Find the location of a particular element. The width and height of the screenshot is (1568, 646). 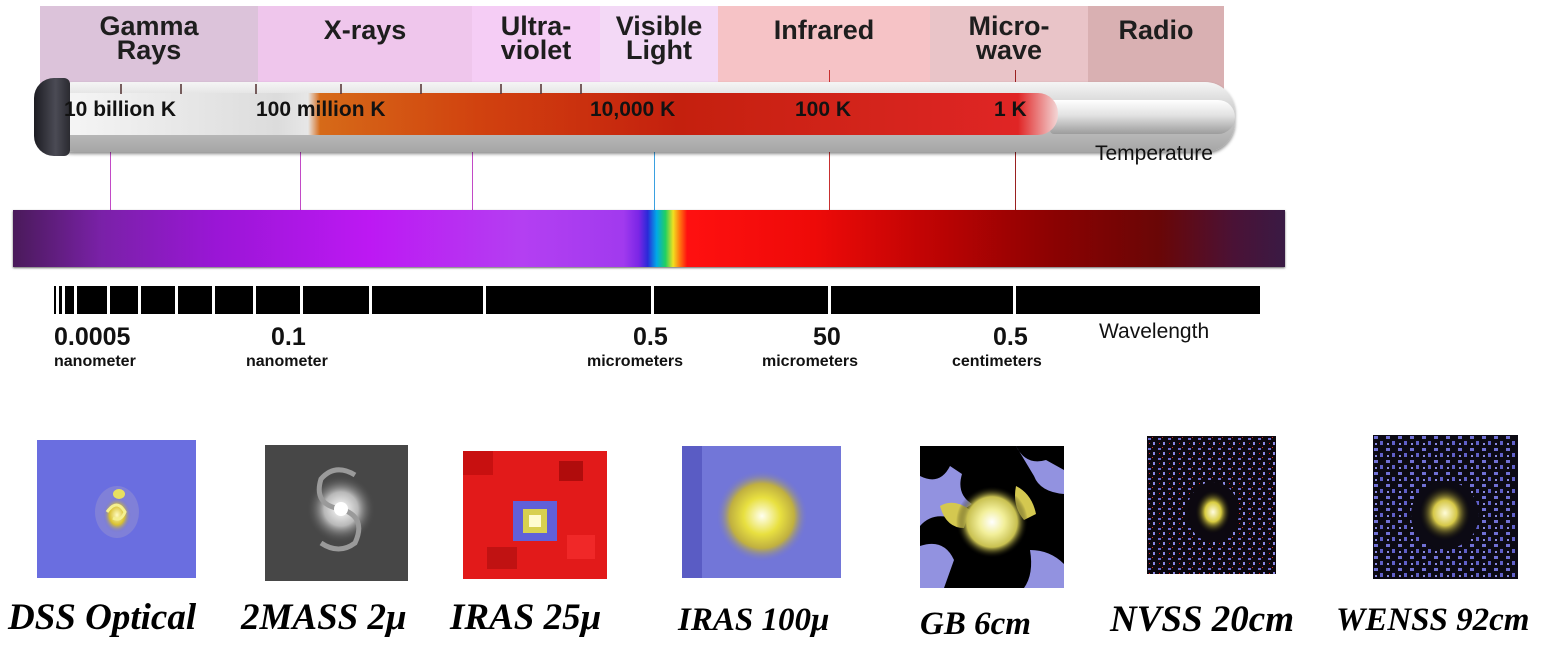

temperature-label: 100 K is located at coordinates (823, 109).